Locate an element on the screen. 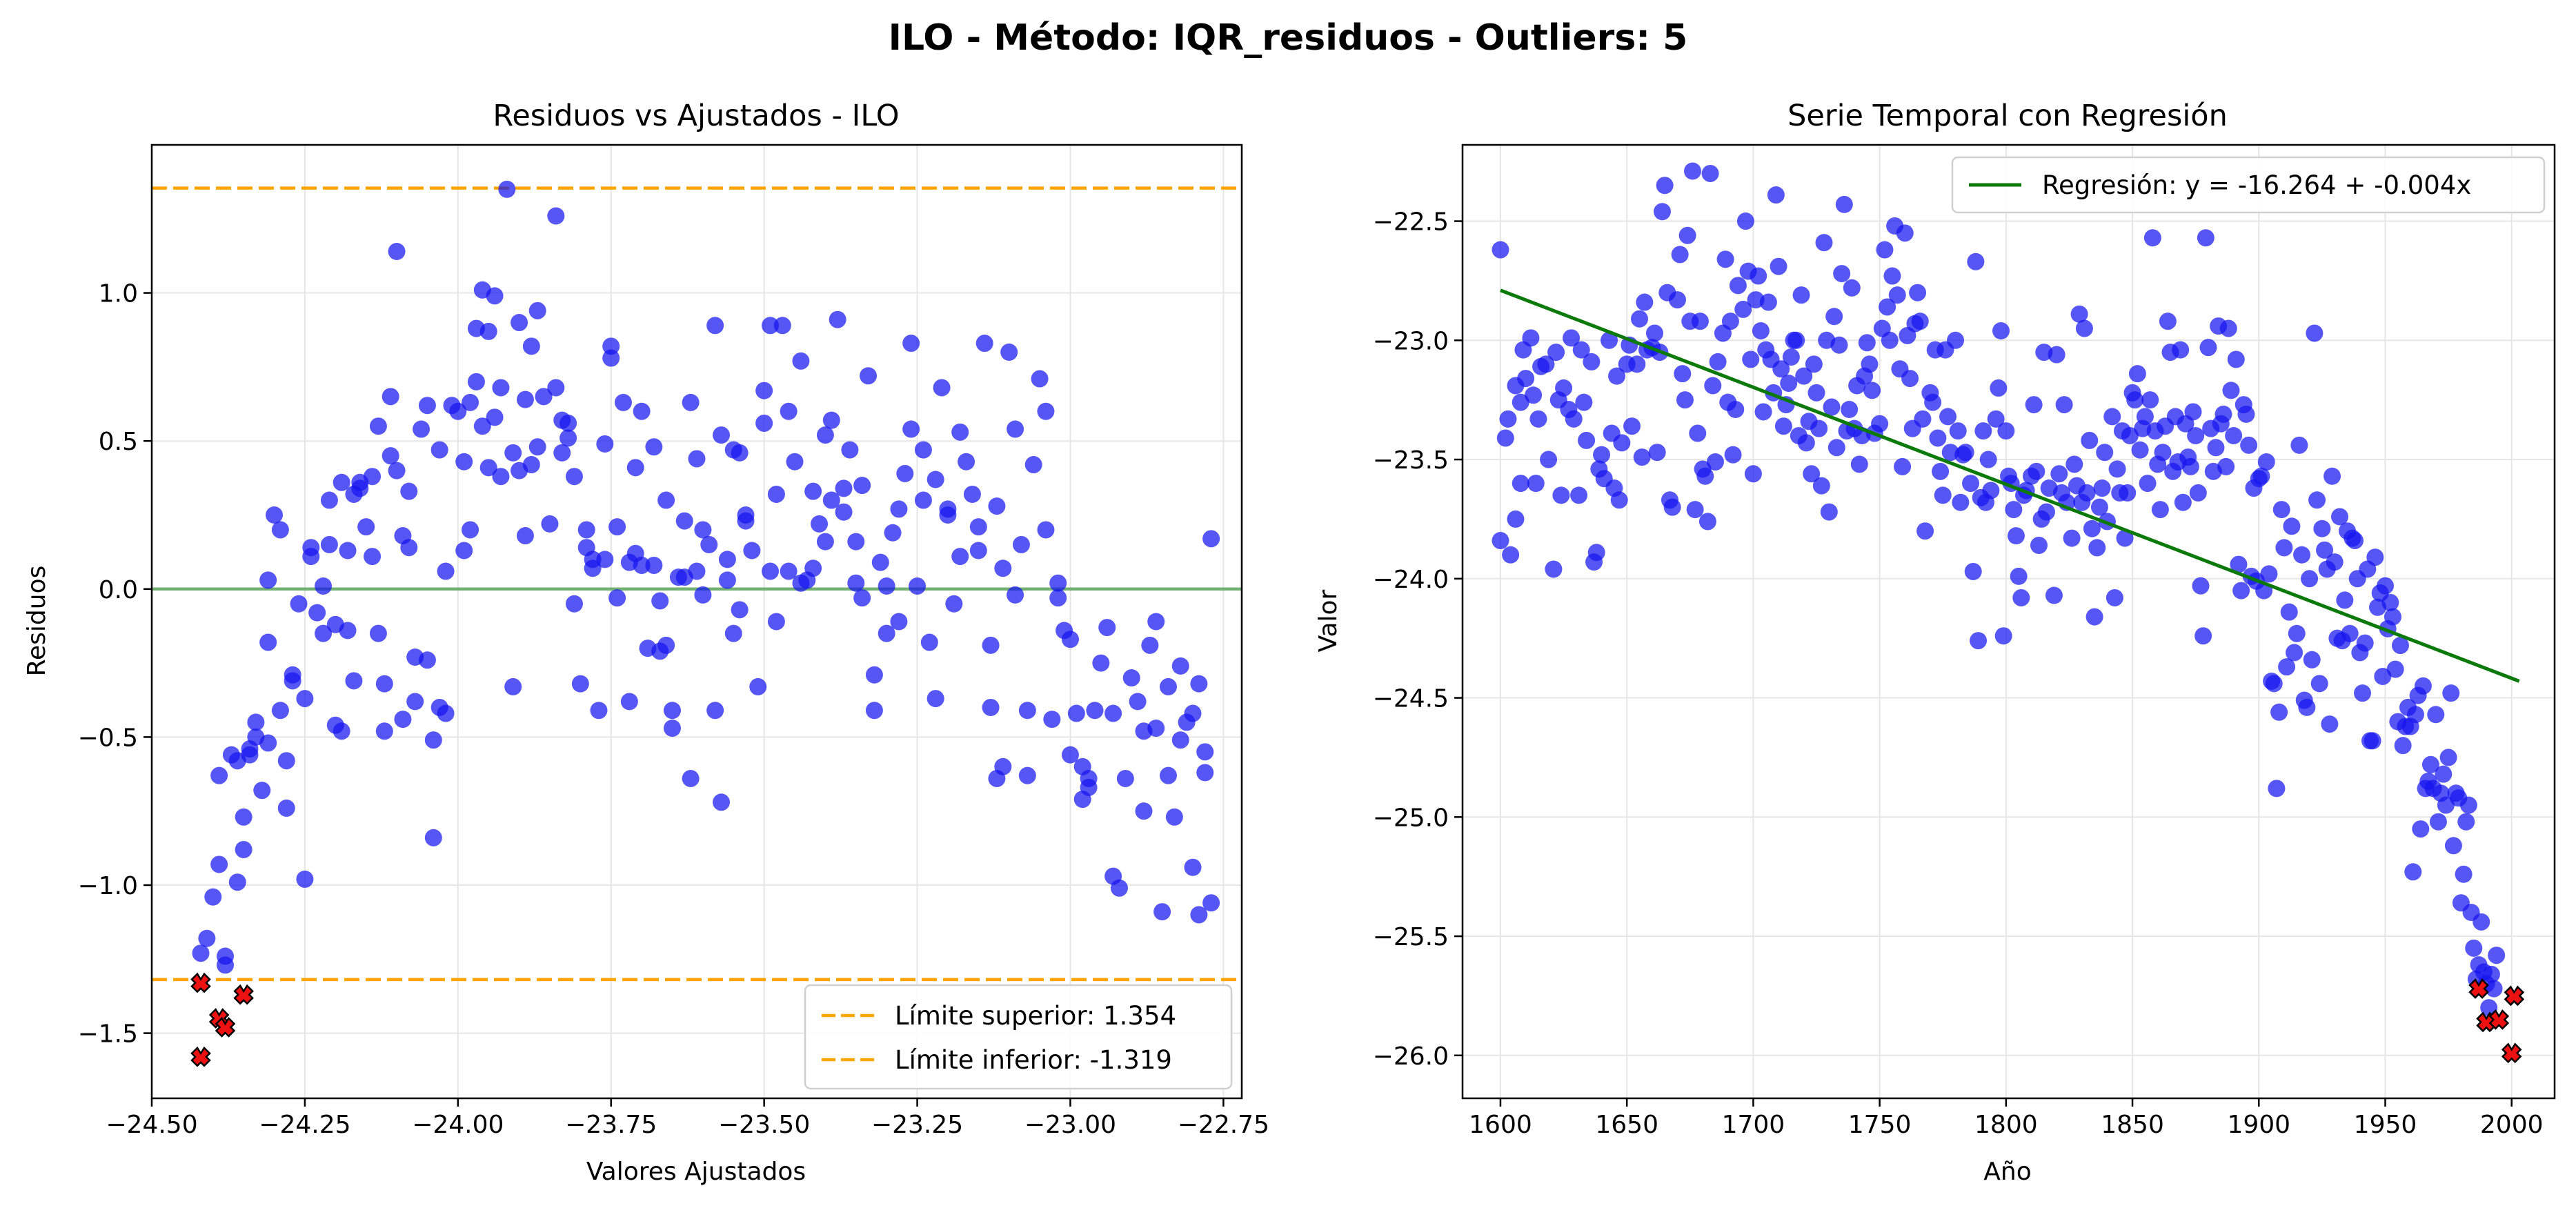 This screenshot has width=2576, height=1208. time-series-y-tick-label: −23.5 is located at coordinates (1411, 460).